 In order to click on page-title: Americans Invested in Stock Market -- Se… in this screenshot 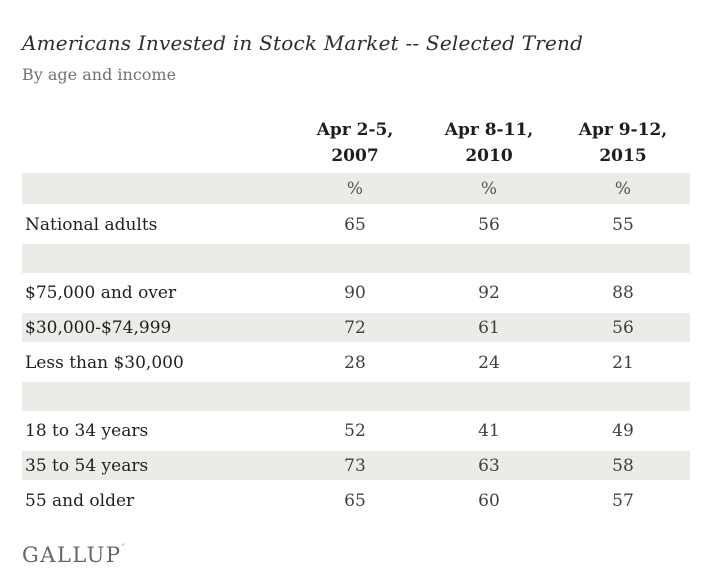, I will do `click(303, 43)`.